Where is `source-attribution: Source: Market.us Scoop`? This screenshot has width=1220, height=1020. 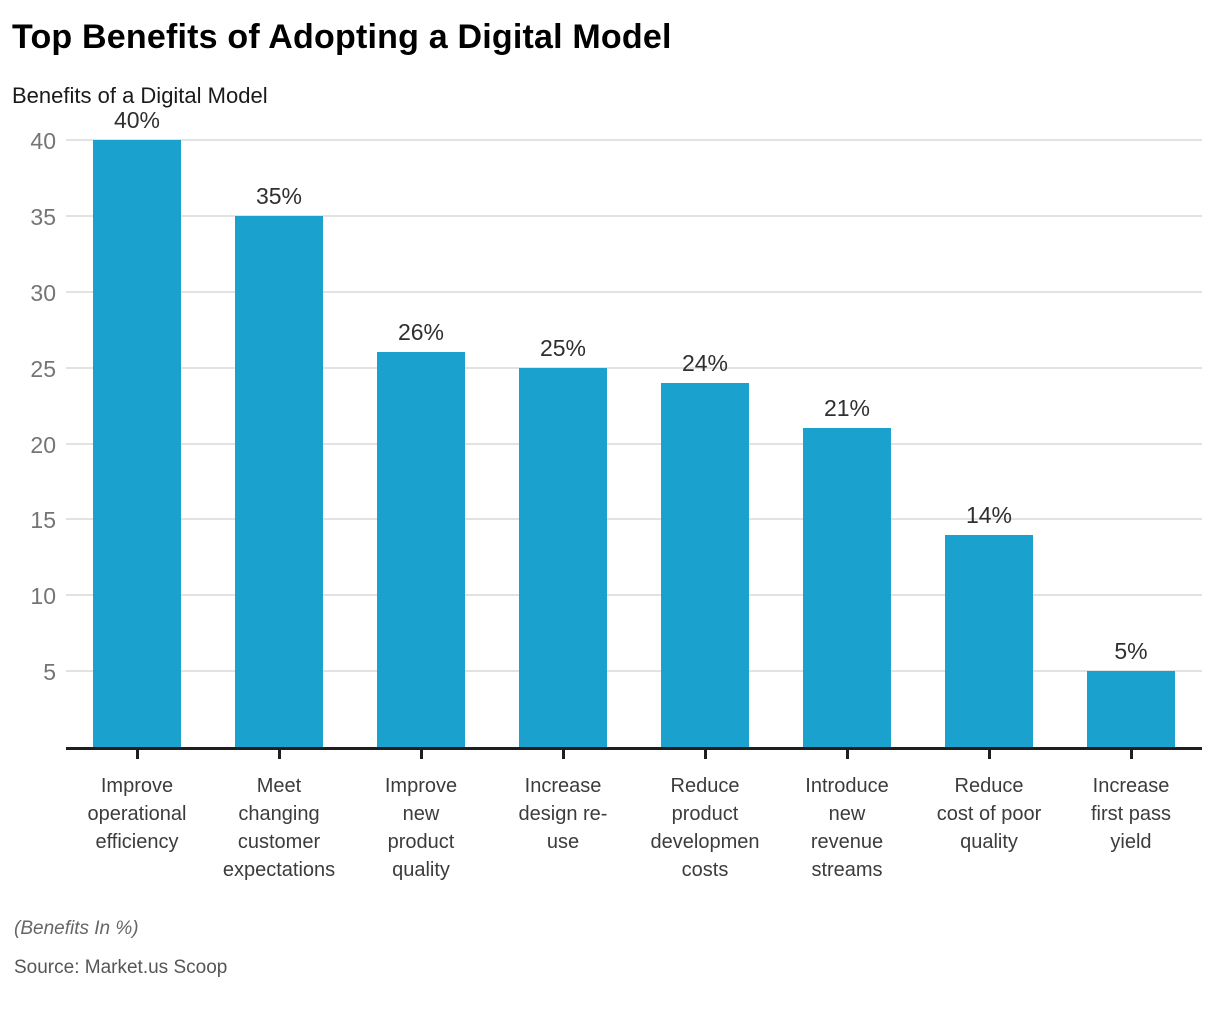
source-attribution: Source: Market.us Scoop is located at coordinates (121, 967).